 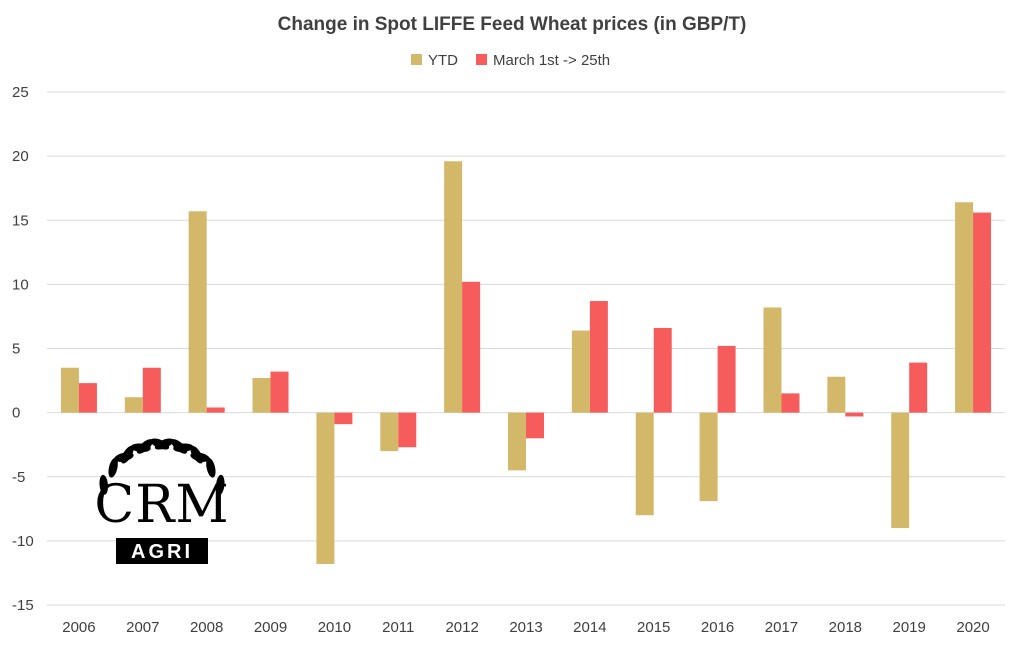 I want to click on bar-ytd-2010, so click(x=325, y=488).